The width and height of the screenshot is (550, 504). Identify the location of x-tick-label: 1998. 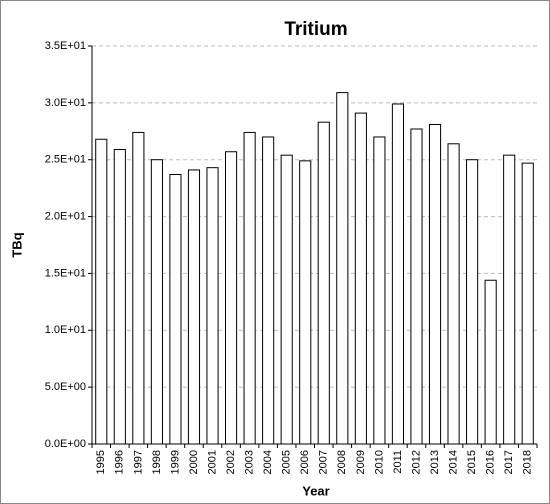
(157, 462).